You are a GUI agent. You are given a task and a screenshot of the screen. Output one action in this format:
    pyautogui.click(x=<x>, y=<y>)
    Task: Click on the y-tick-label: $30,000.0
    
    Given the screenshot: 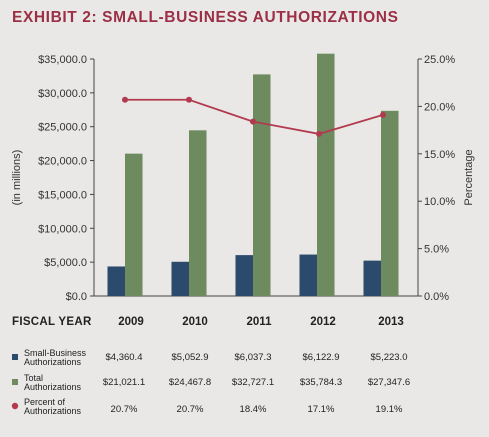 What is the action you would take?
    pyautogui.click(x=62, y=94)
    